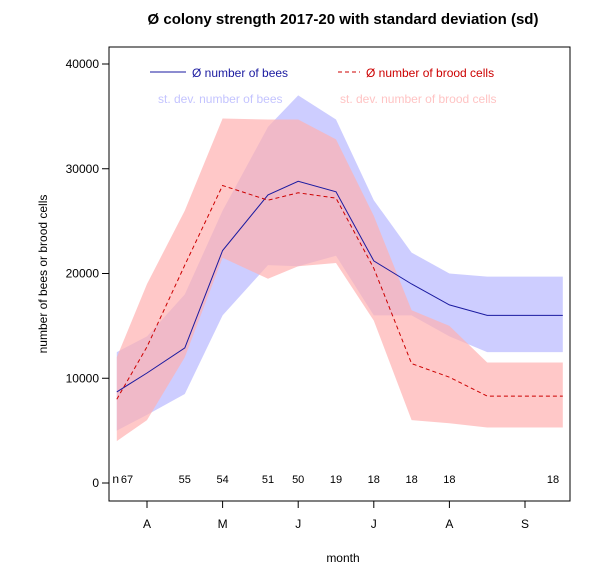  Describe the element at coordinates (342, 558) in the screenshot. I see `x-axis-title: month` at that location.